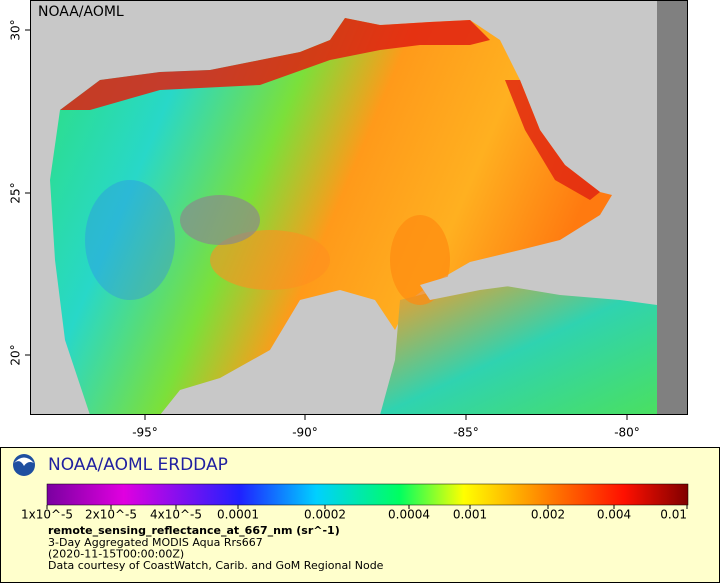 This screenshot has height=587, width=720. What do you see at coordinates (81, 12) in the screenshot?
I see `corner-label: NOAA/AOML` at bounding box center [81, 12].